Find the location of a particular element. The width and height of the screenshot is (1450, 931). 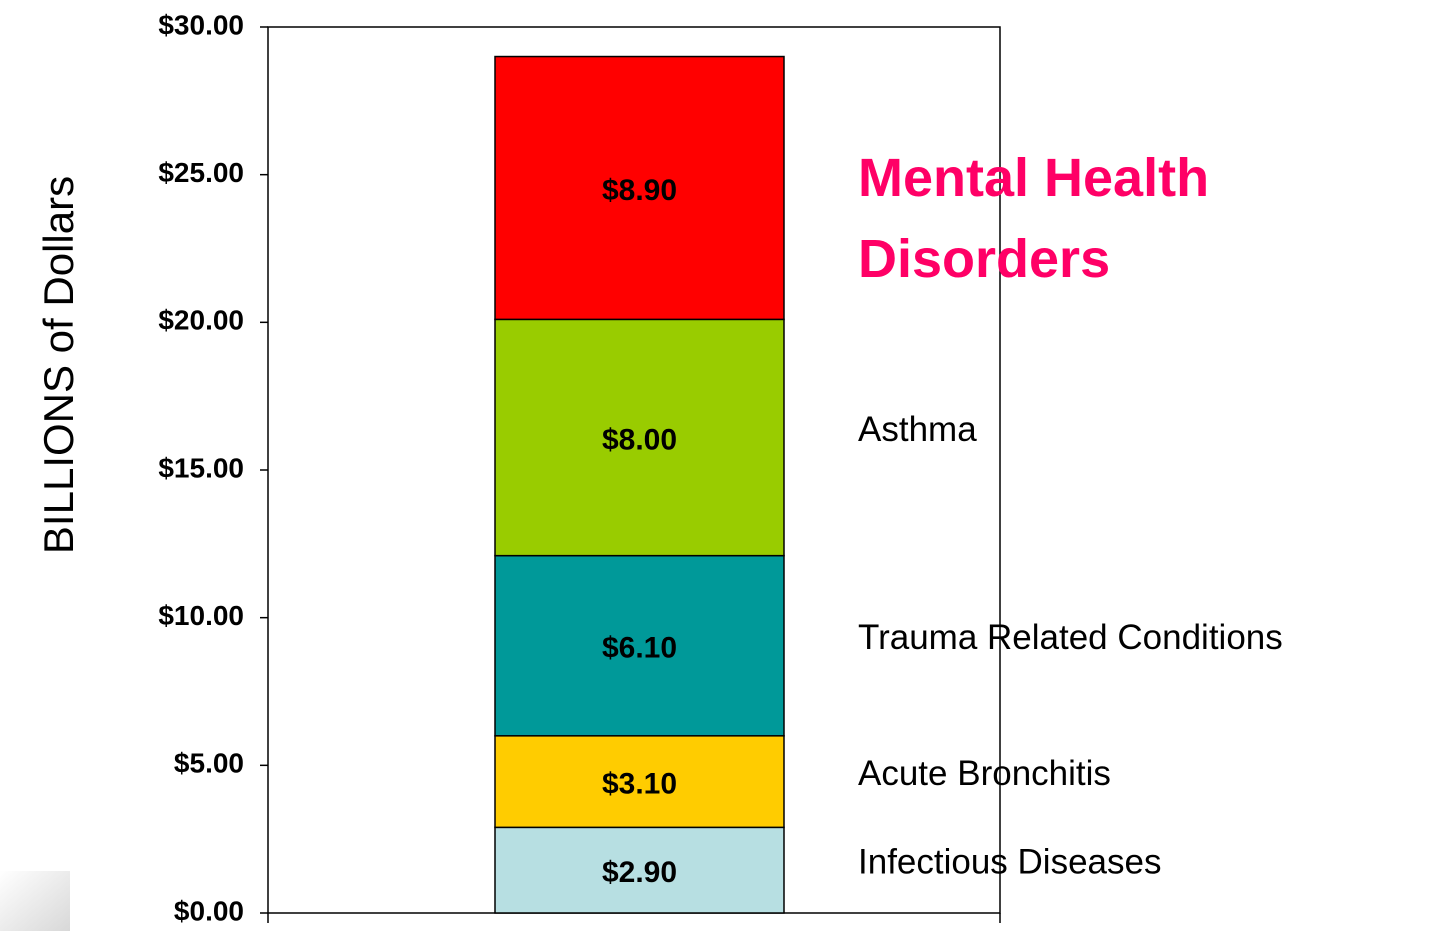

value-label: $2.90 is located at coordinates (639, 872).